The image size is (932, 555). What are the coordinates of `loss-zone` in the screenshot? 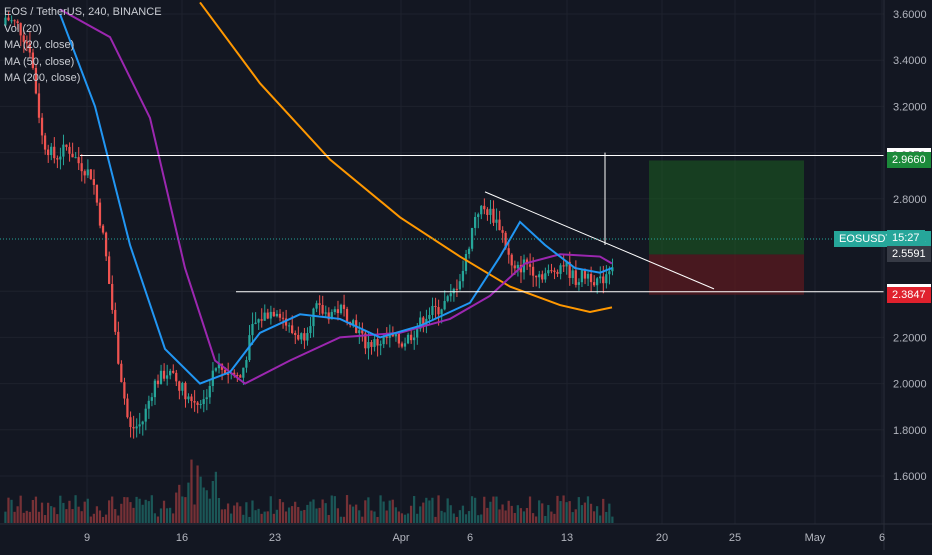 It's located at (726, 274).